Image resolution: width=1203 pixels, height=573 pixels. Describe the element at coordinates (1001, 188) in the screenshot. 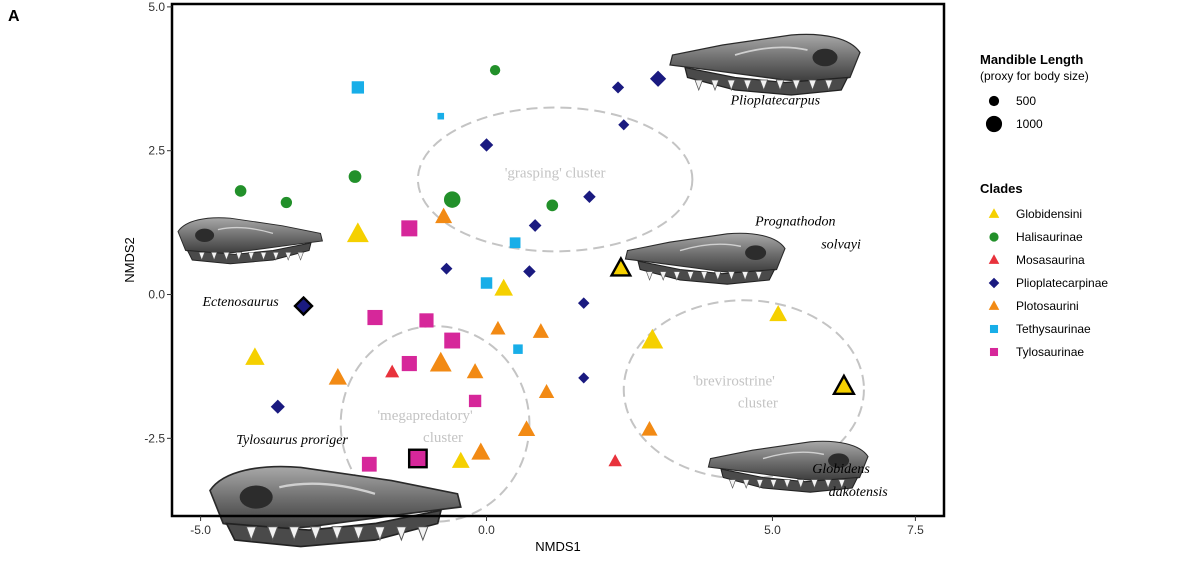

I see `clades-legend-title: Clades` at that location.